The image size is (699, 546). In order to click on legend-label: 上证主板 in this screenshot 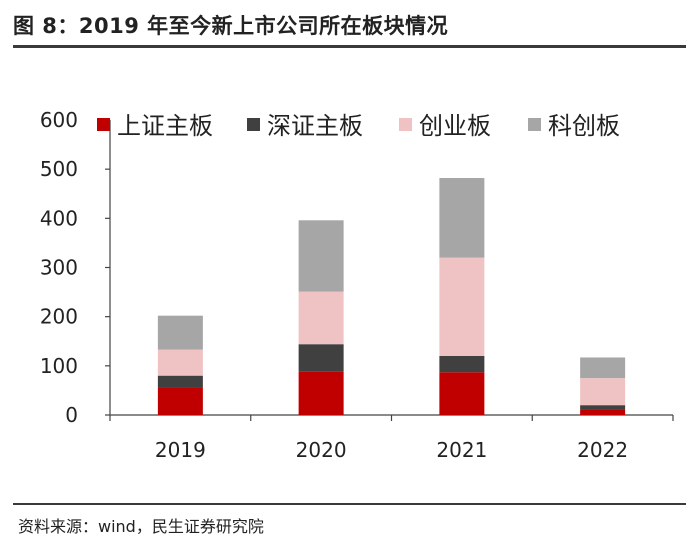, I will do `click(165, 126)`.